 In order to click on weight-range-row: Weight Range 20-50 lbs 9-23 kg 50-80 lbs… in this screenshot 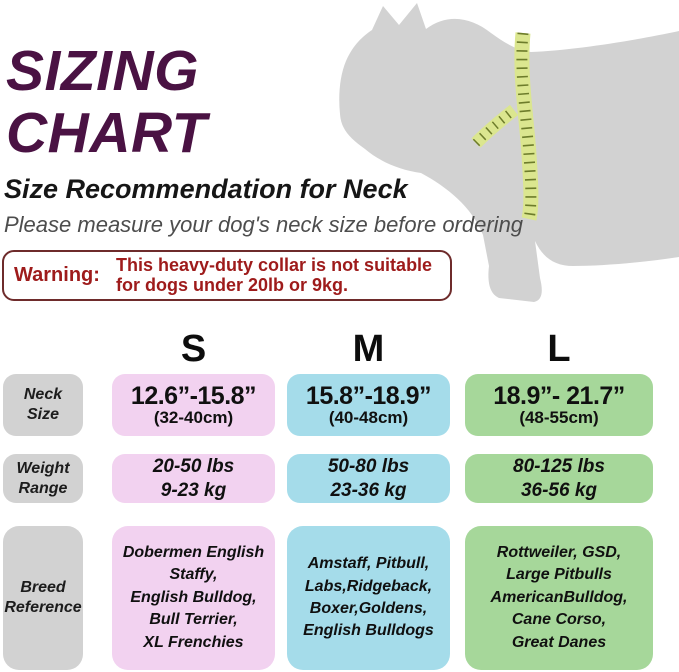, I will do `click(328, 478)`.